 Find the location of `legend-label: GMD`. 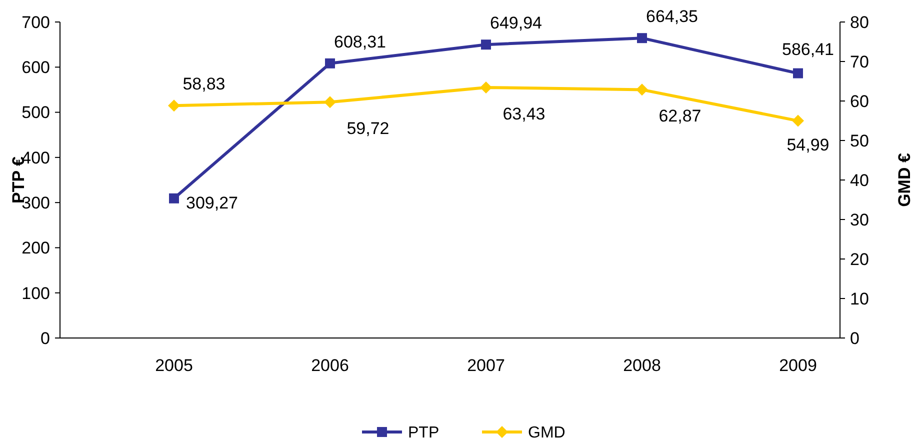

legend-label: GMD is located at coordinates (547, 433).